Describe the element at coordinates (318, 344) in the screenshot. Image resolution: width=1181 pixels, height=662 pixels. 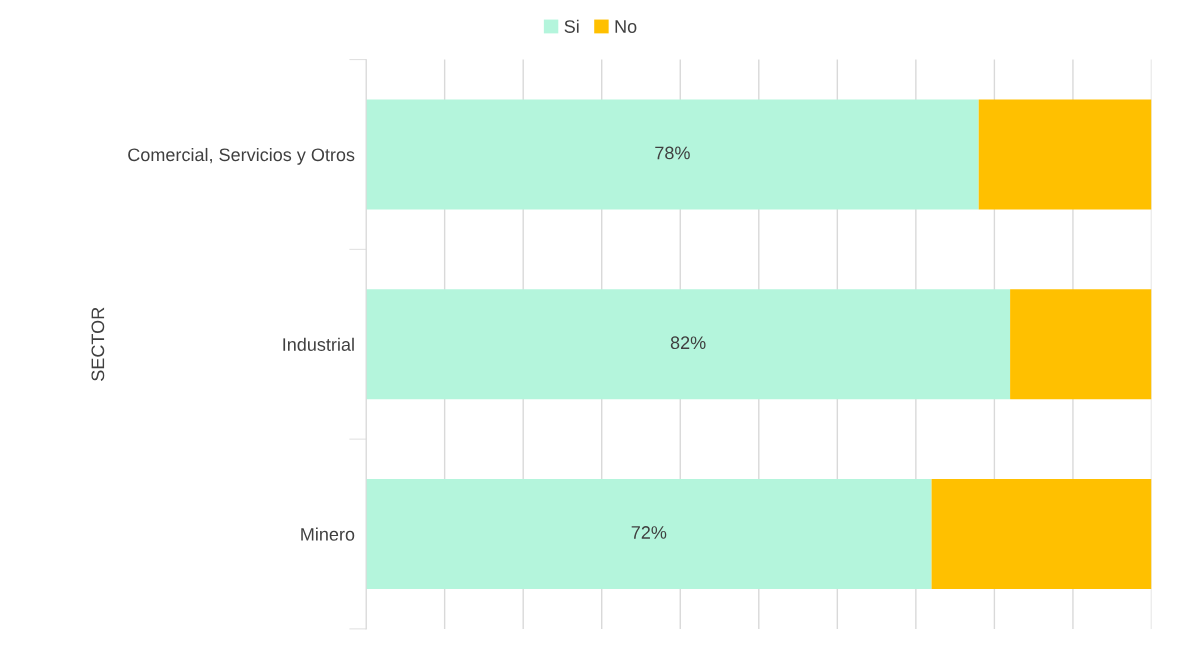
I see `y-tick-label: Industrial` at that location.